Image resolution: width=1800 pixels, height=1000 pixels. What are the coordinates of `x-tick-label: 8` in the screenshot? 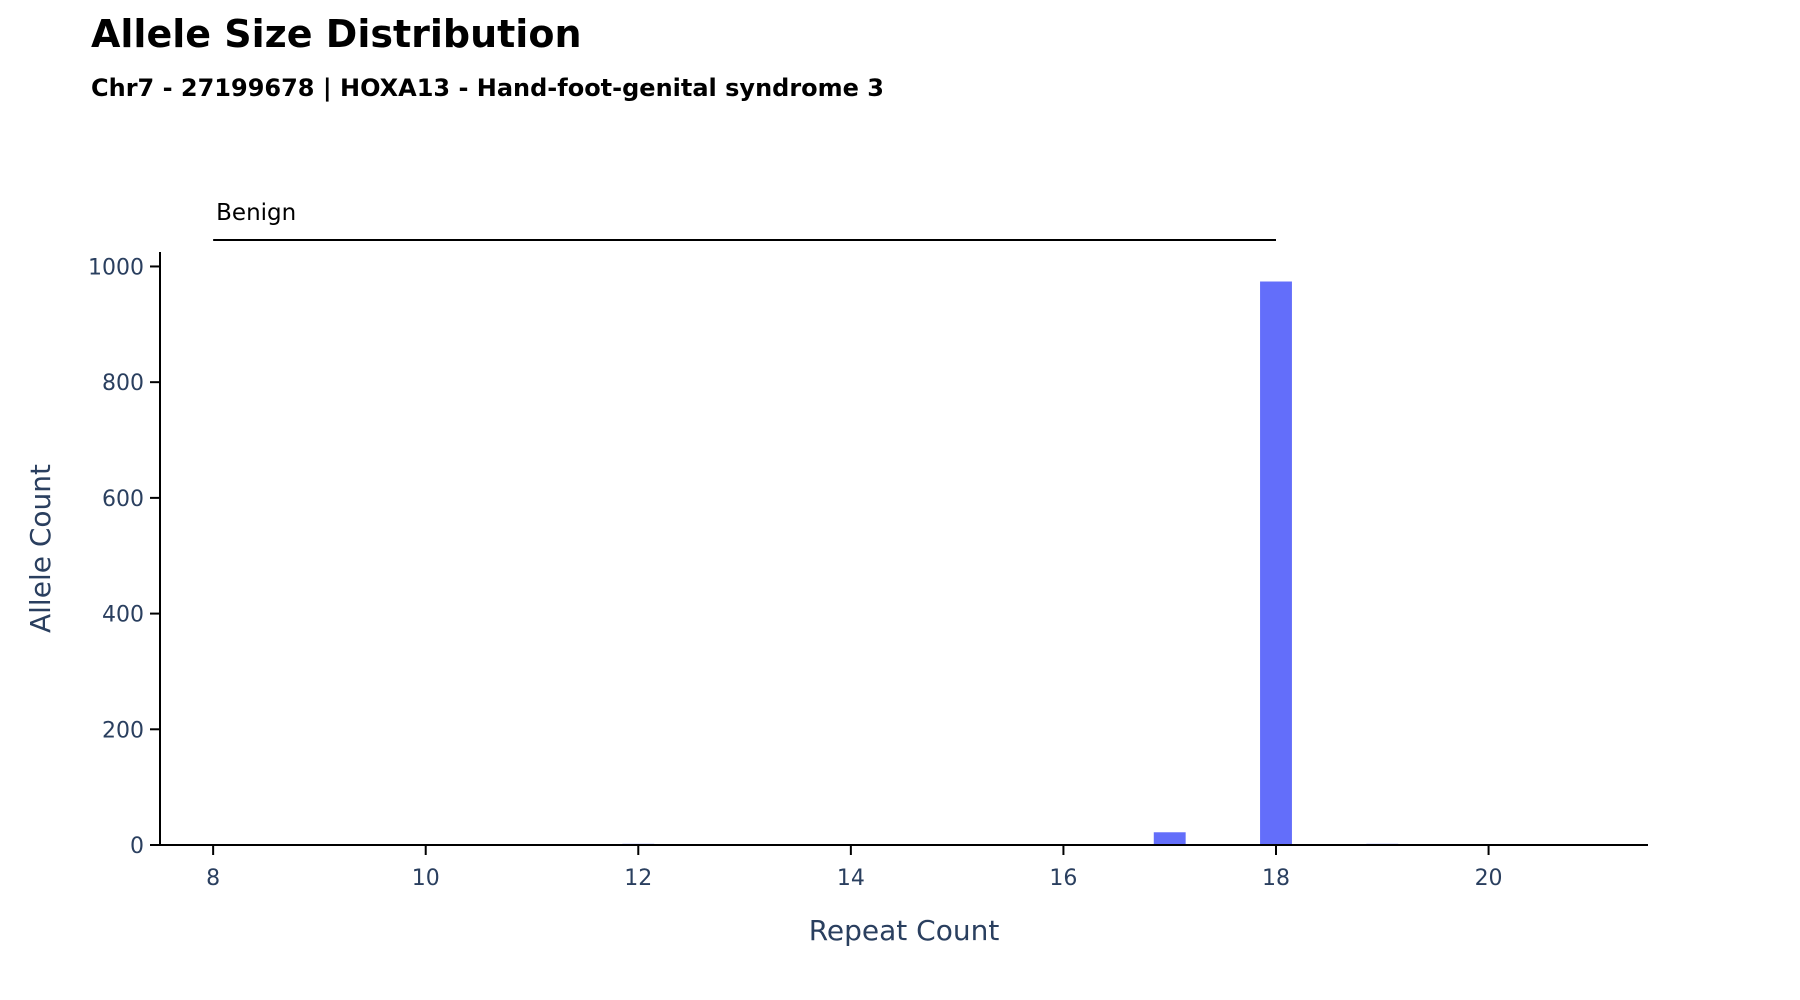 It's located at (213, 878).